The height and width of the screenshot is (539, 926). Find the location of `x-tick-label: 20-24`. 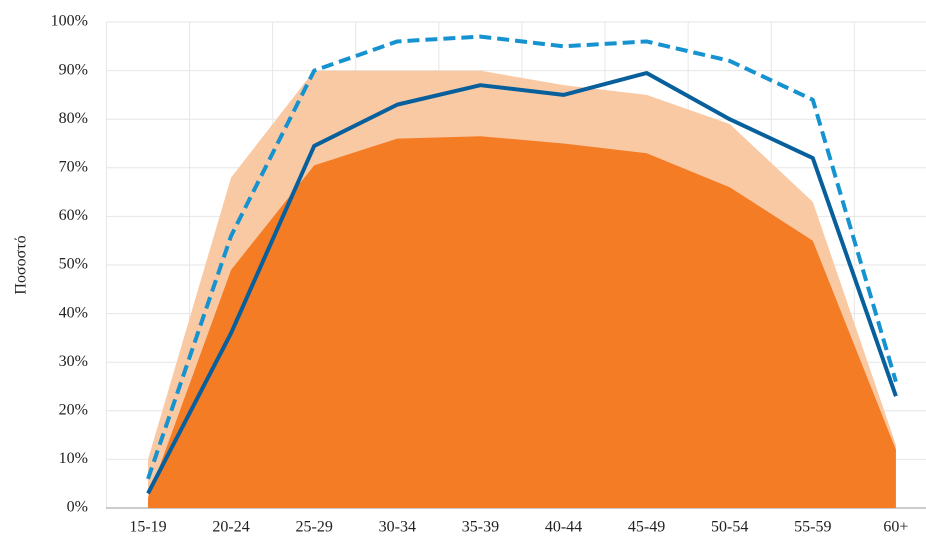

x-tick-label: 20-24 is located at coordinates (230, 527).